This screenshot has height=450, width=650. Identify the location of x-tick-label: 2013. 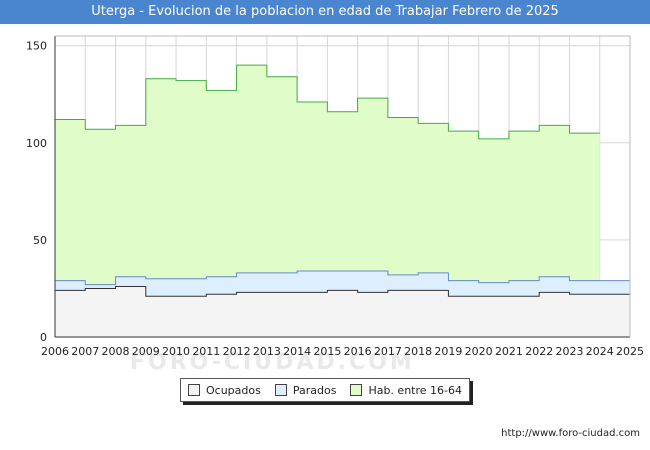
(267, 351).